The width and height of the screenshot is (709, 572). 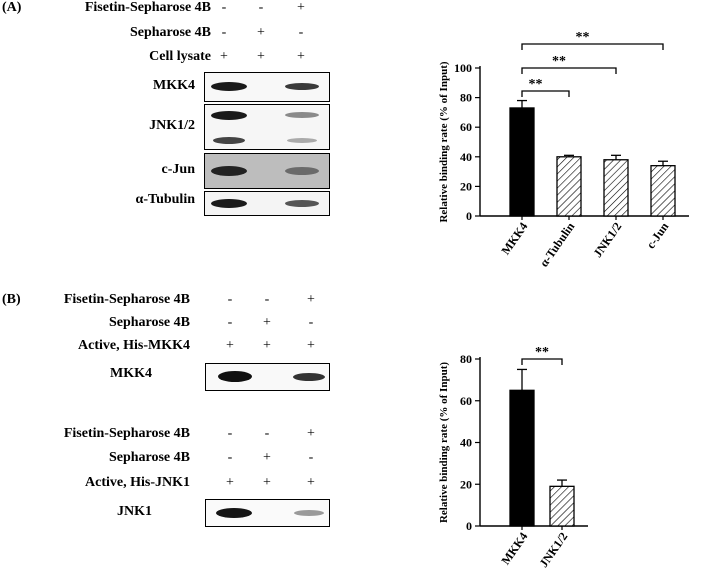 I want to click on western-blot-his-jnk1, so click(x=267, y=513).